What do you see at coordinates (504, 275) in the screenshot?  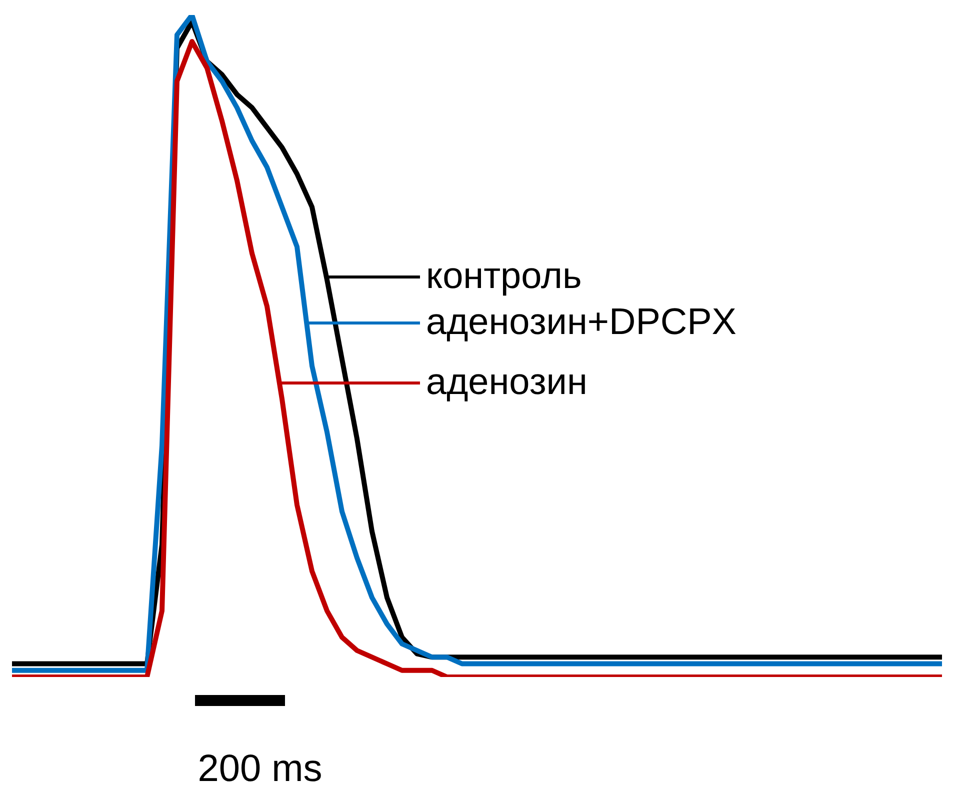 I see `legend-label: контроль` at bounding box center [504, 275].